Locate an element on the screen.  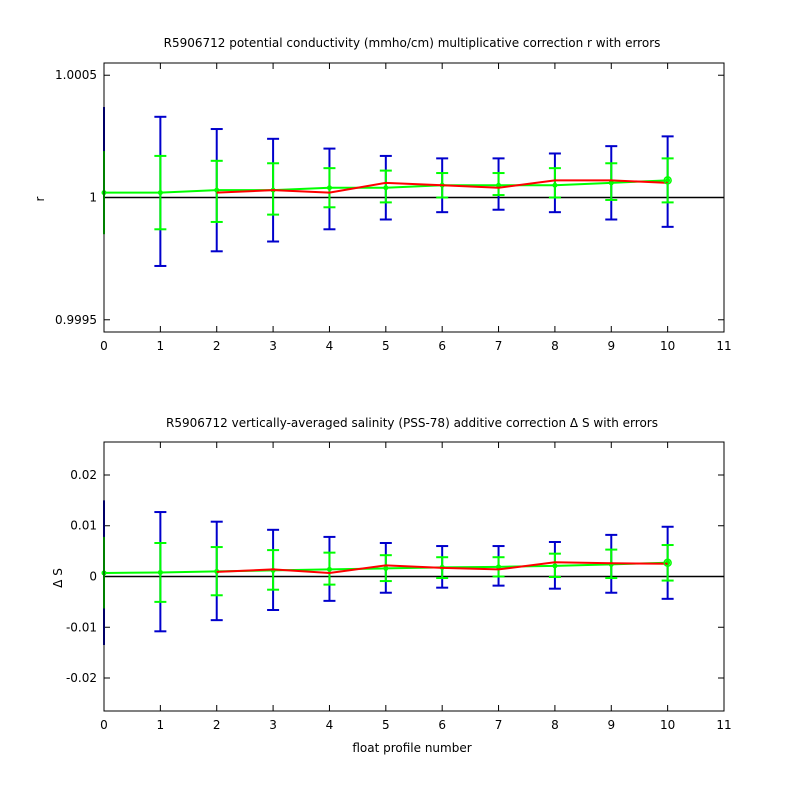
y-tick-label: -0.02 is located at coordinates (81, 678).